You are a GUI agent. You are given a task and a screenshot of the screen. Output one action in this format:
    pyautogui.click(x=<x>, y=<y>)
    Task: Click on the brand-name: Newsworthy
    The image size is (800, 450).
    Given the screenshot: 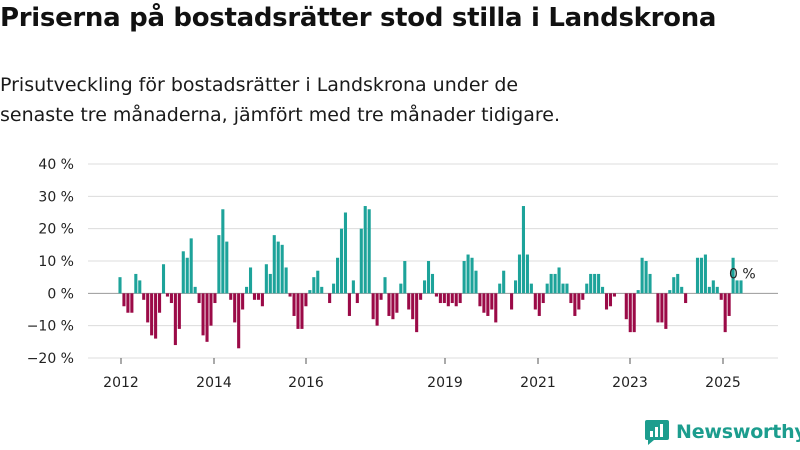 What is the action you would take?
    pyautogui.click(x=738, y=432)
    